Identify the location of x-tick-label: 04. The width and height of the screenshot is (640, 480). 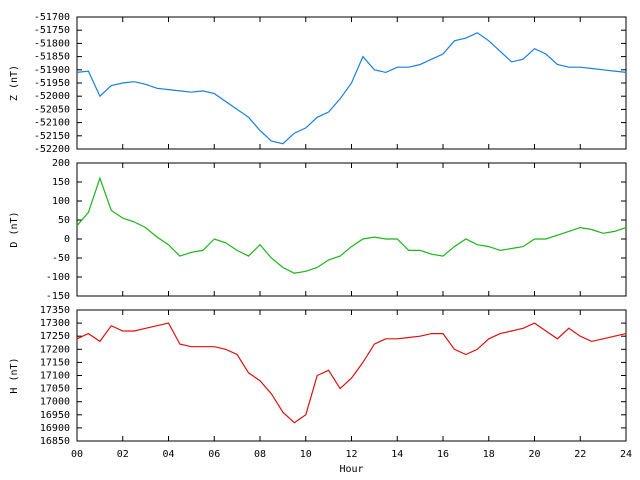
(168, 454).